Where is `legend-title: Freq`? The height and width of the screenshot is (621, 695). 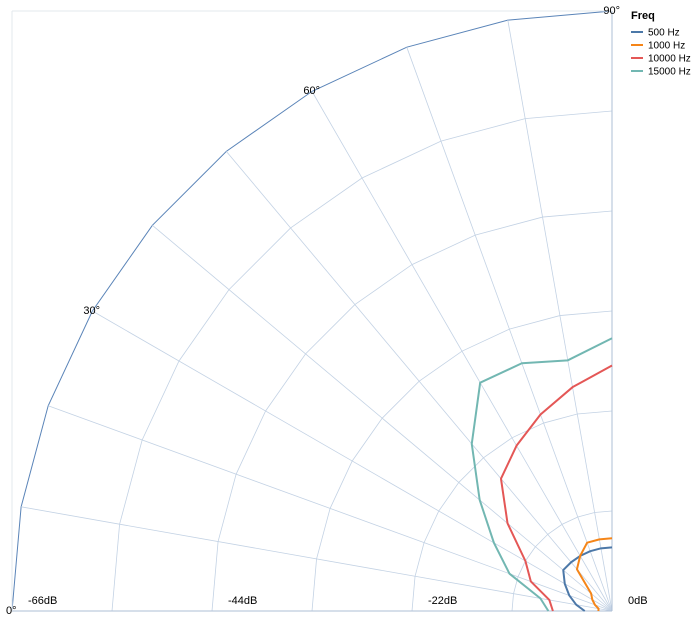 legend-title: Freq is located at coordinates (643, 16).